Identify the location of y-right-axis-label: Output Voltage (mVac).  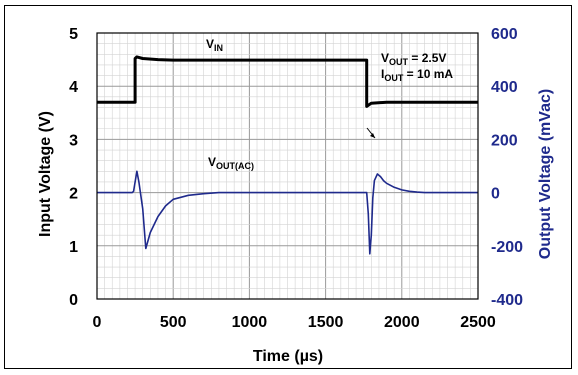
(545, 174).